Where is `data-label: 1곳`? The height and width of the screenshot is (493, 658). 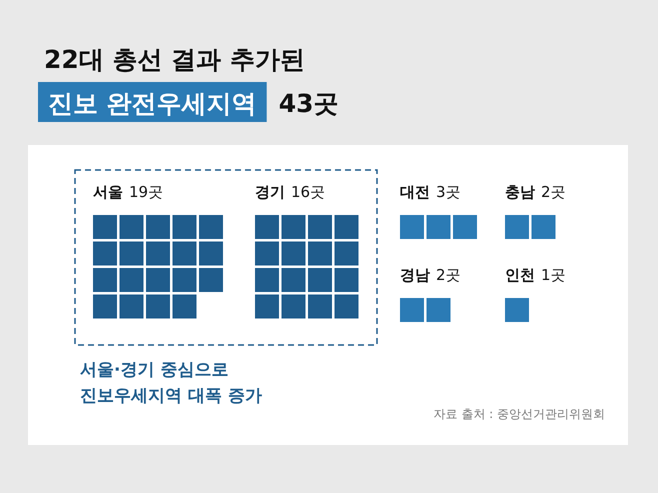
data-label: 1곳 is located at coordinates (553, 275).